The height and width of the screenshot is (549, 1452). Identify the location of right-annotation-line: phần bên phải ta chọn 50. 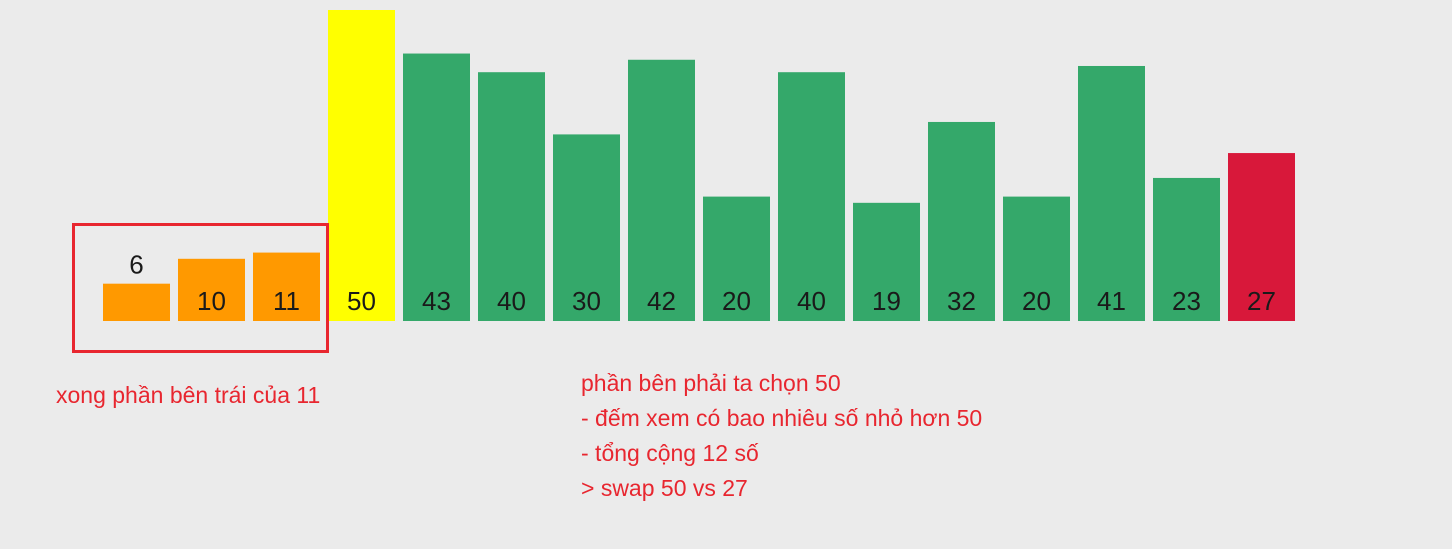
(711, 383).